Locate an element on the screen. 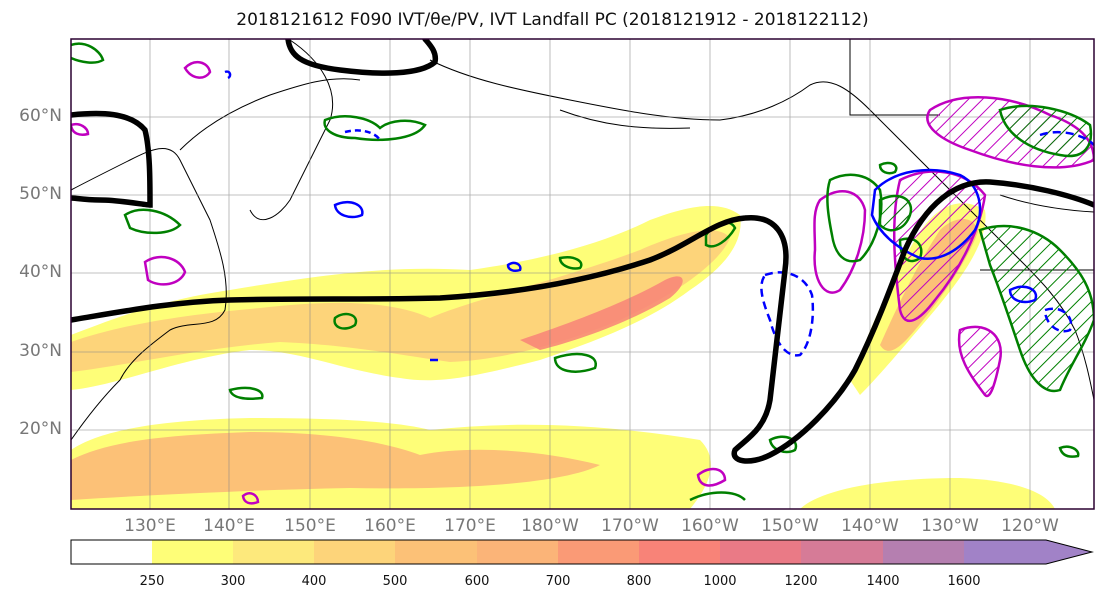 This screenshot has width=1105, height=603. lat-label: 30°N is located at coordinates (40, 351).